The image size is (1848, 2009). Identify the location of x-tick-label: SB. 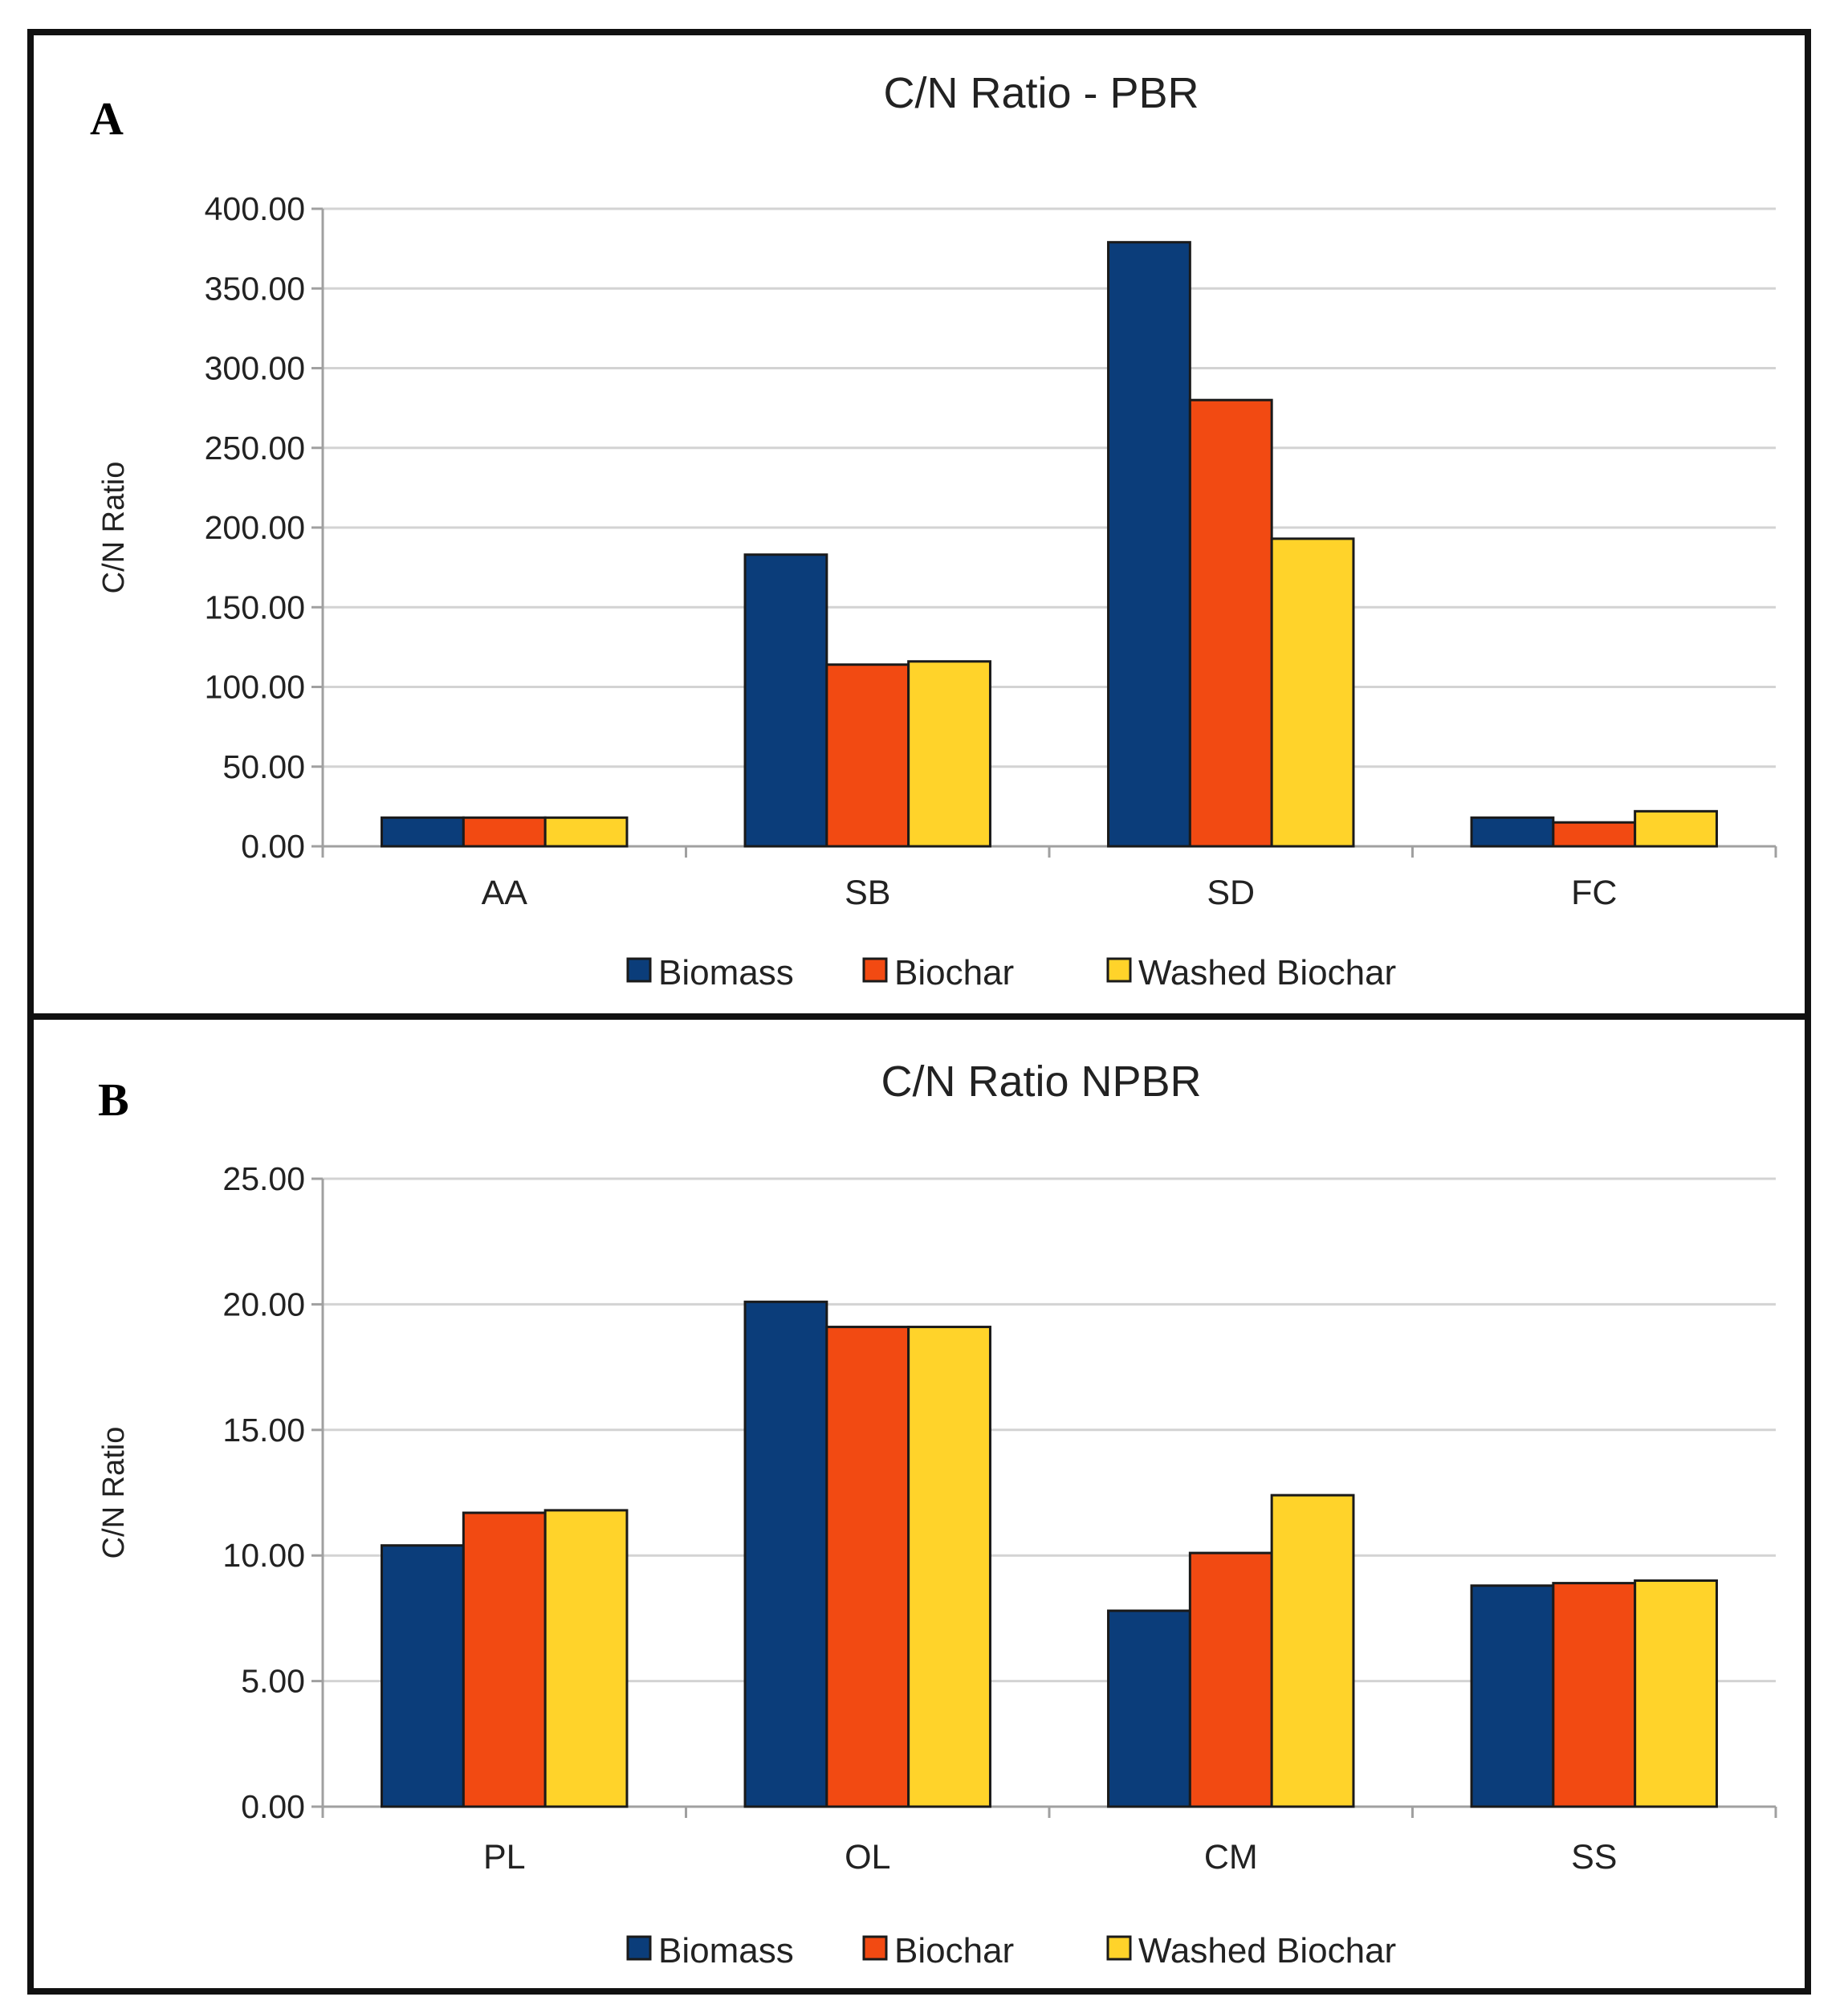
(867, 893).